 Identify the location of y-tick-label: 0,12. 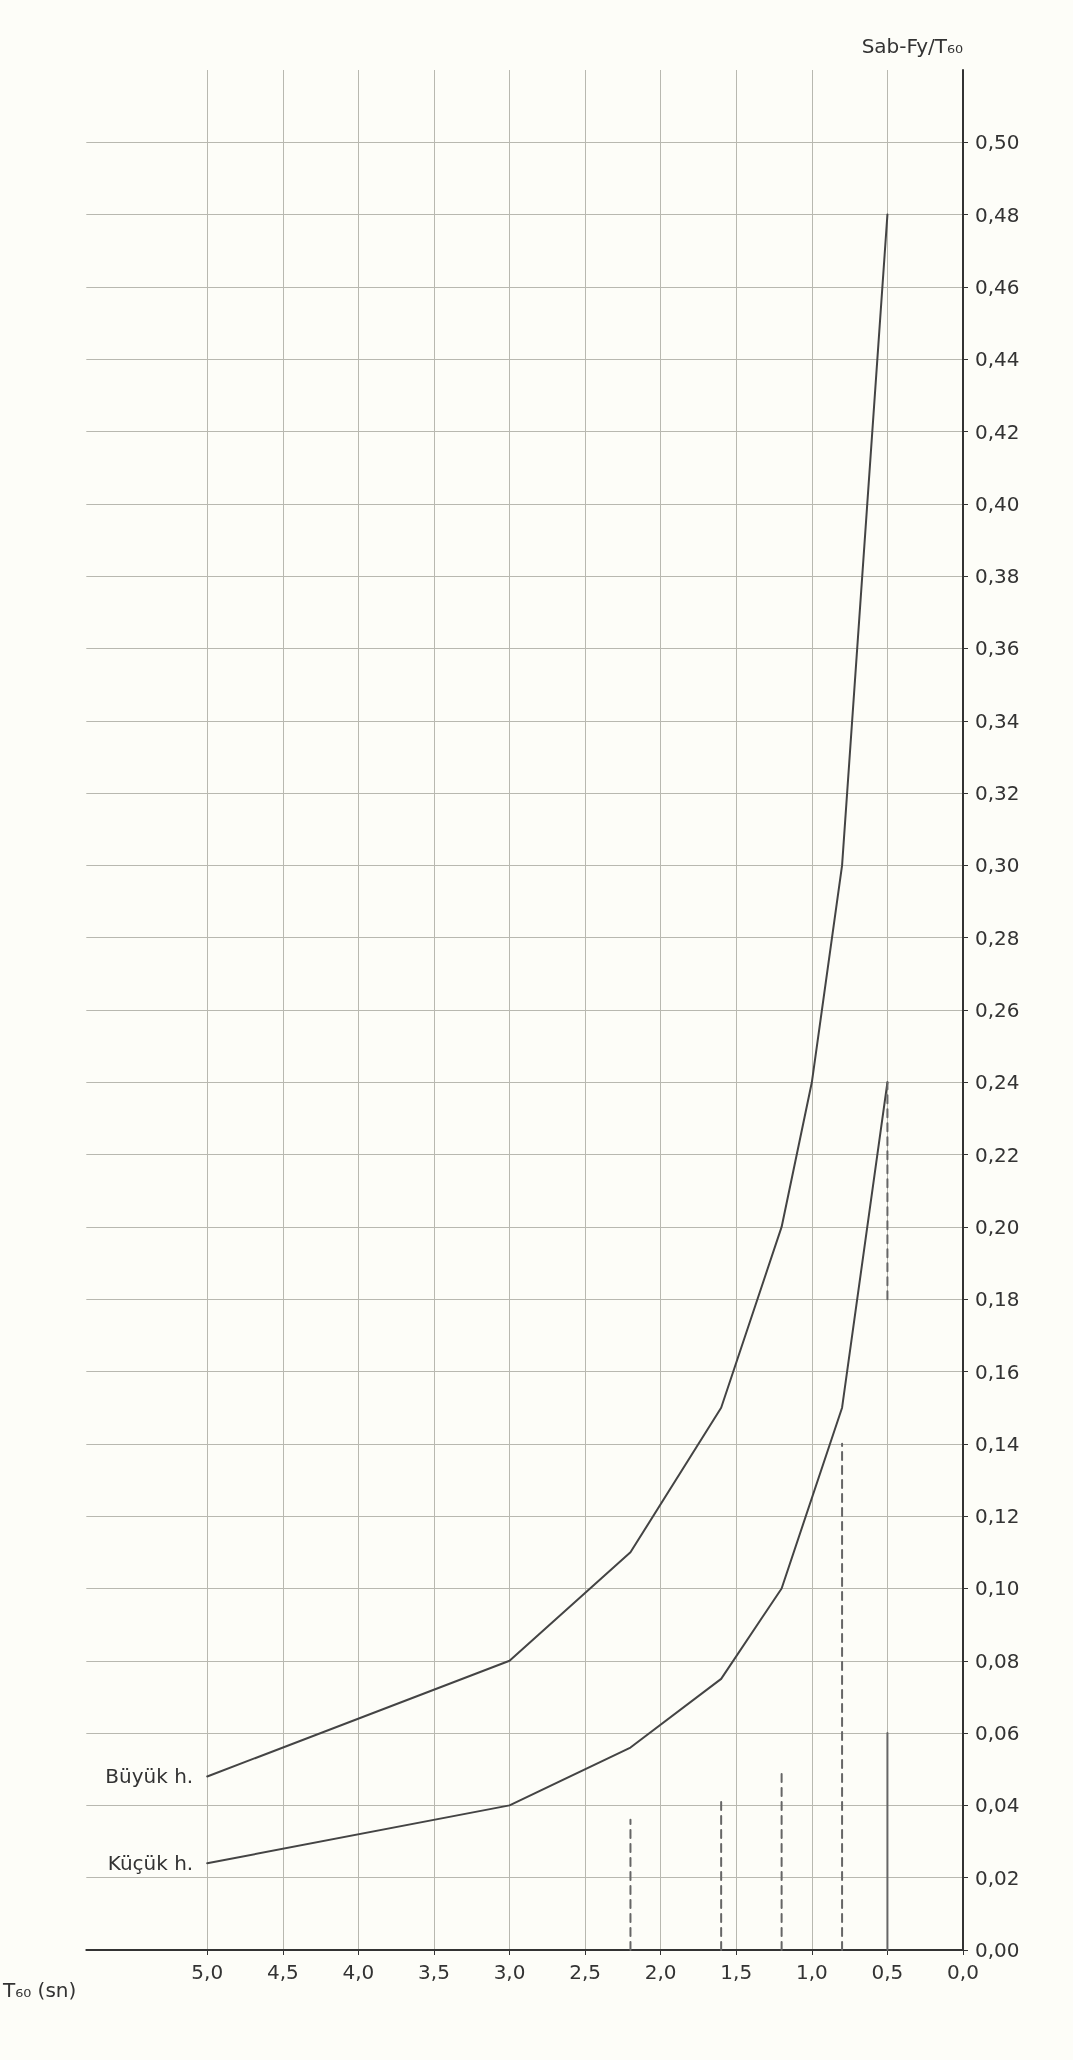
(997, 1516).